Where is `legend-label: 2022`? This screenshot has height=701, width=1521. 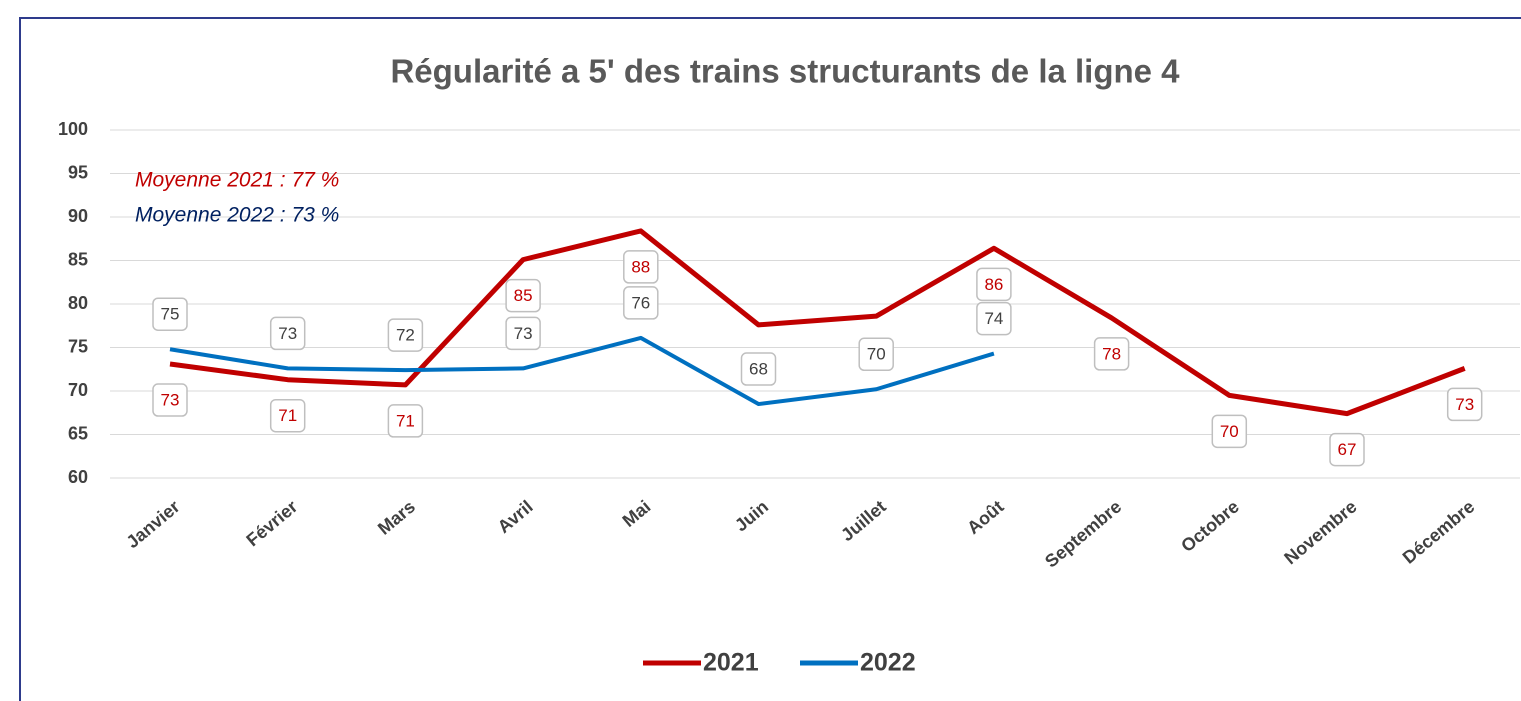 legend-label: 2022 is located at coordinates (888, 663).